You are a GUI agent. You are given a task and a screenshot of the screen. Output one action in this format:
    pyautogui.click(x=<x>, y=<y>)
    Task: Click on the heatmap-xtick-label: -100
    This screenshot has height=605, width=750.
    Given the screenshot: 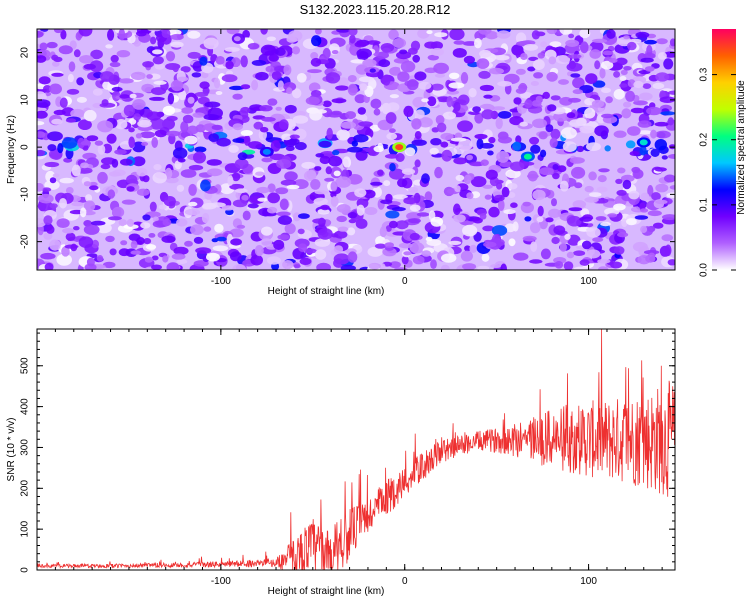 What is the action you would take?
    pyautogui.click(x=221, y=281)
    